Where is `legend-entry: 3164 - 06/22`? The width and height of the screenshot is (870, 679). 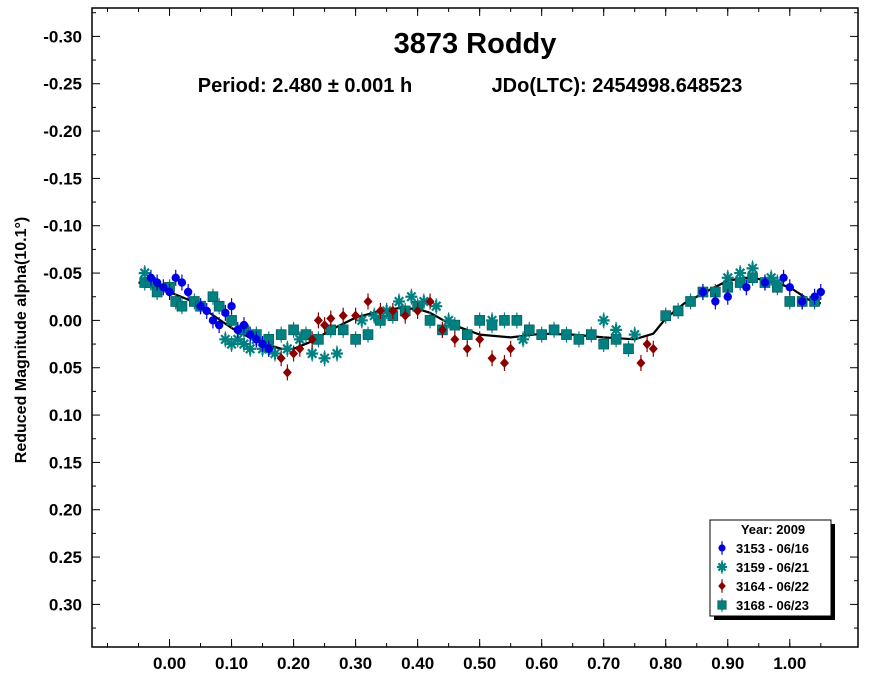 legend-entry: 3164 - 06/22 is located at coordinates (763, 586).